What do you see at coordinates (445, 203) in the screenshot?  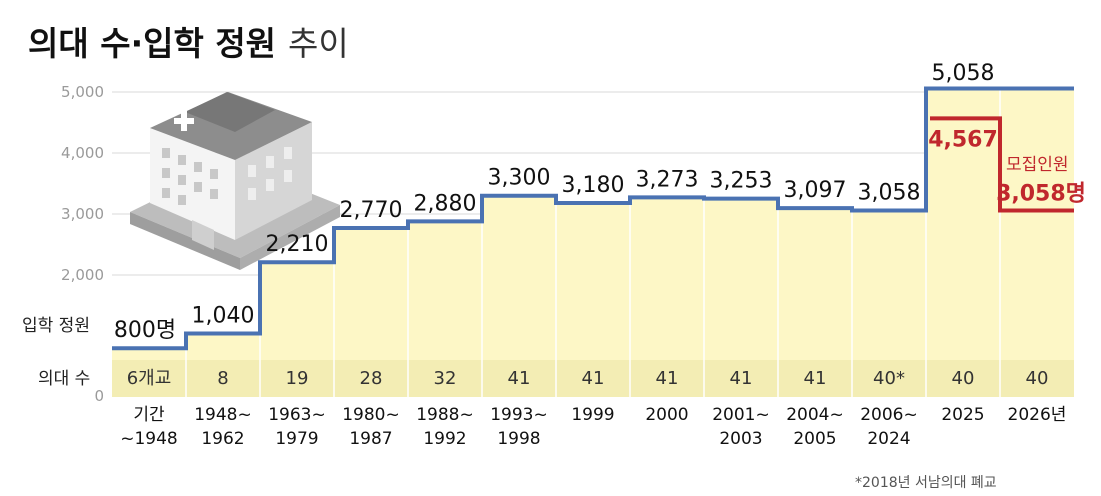 I see `value-label: 2,880` at bounding box center [445, 203].